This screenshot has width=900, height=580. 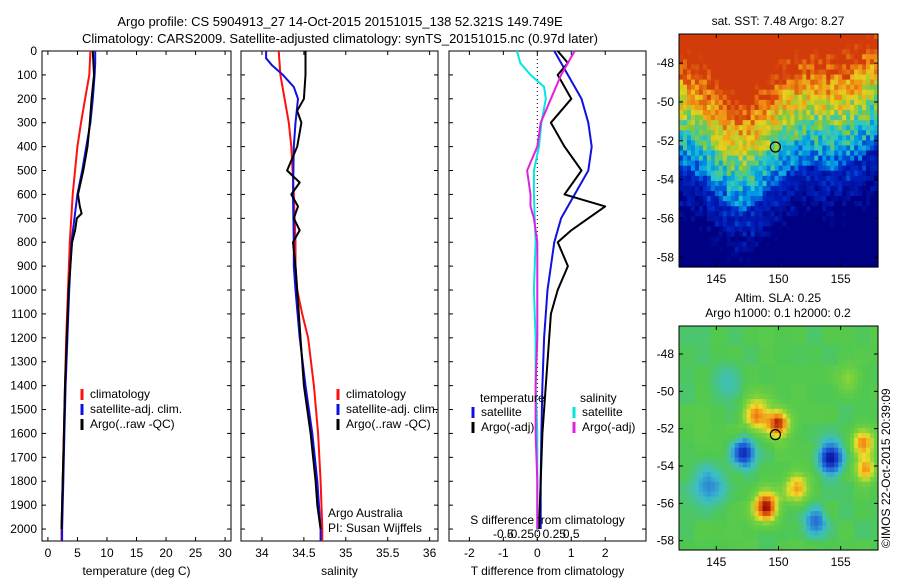 I want to click on y-tick-label: 1900, so click(x=23, y=505).